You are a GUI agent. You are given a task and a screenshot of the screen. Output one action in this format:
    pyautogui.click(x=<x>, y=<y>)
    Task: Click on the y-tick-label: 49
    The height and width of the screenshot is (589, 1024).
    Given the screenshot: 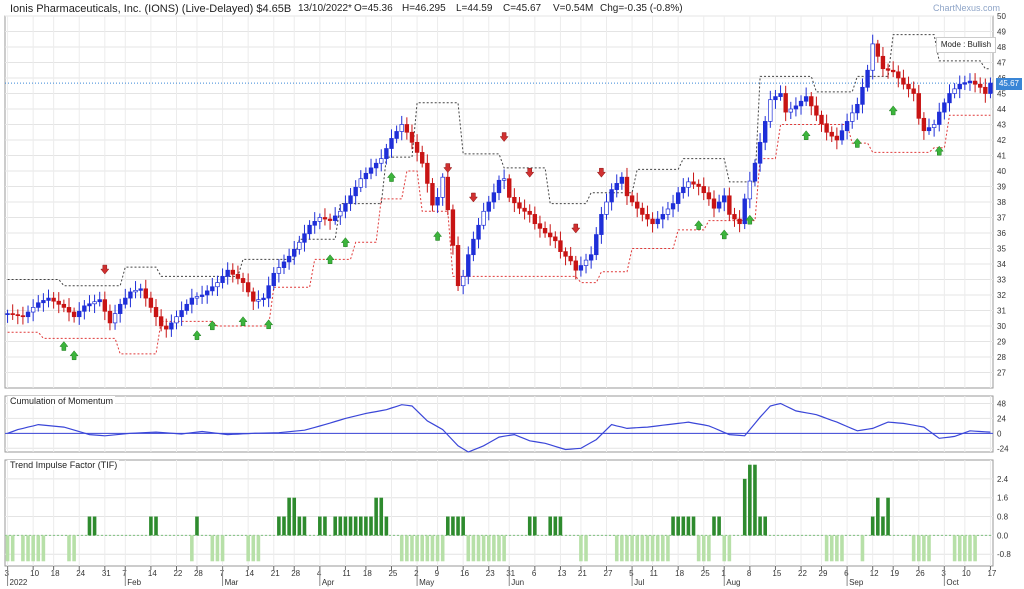 What is the action you would take?
    pyautogui.click(x=1001, y=32)
    